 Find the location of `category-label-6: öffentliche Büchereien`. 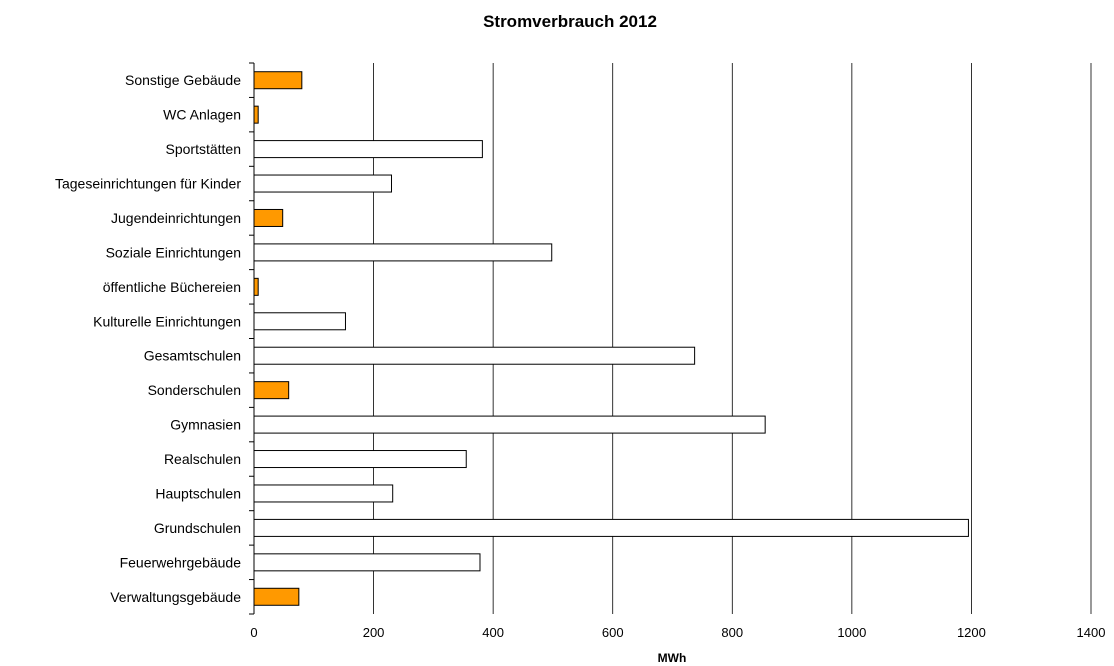

category-label-6: öffentliche Büchereien is located at coordinates (172, 287).